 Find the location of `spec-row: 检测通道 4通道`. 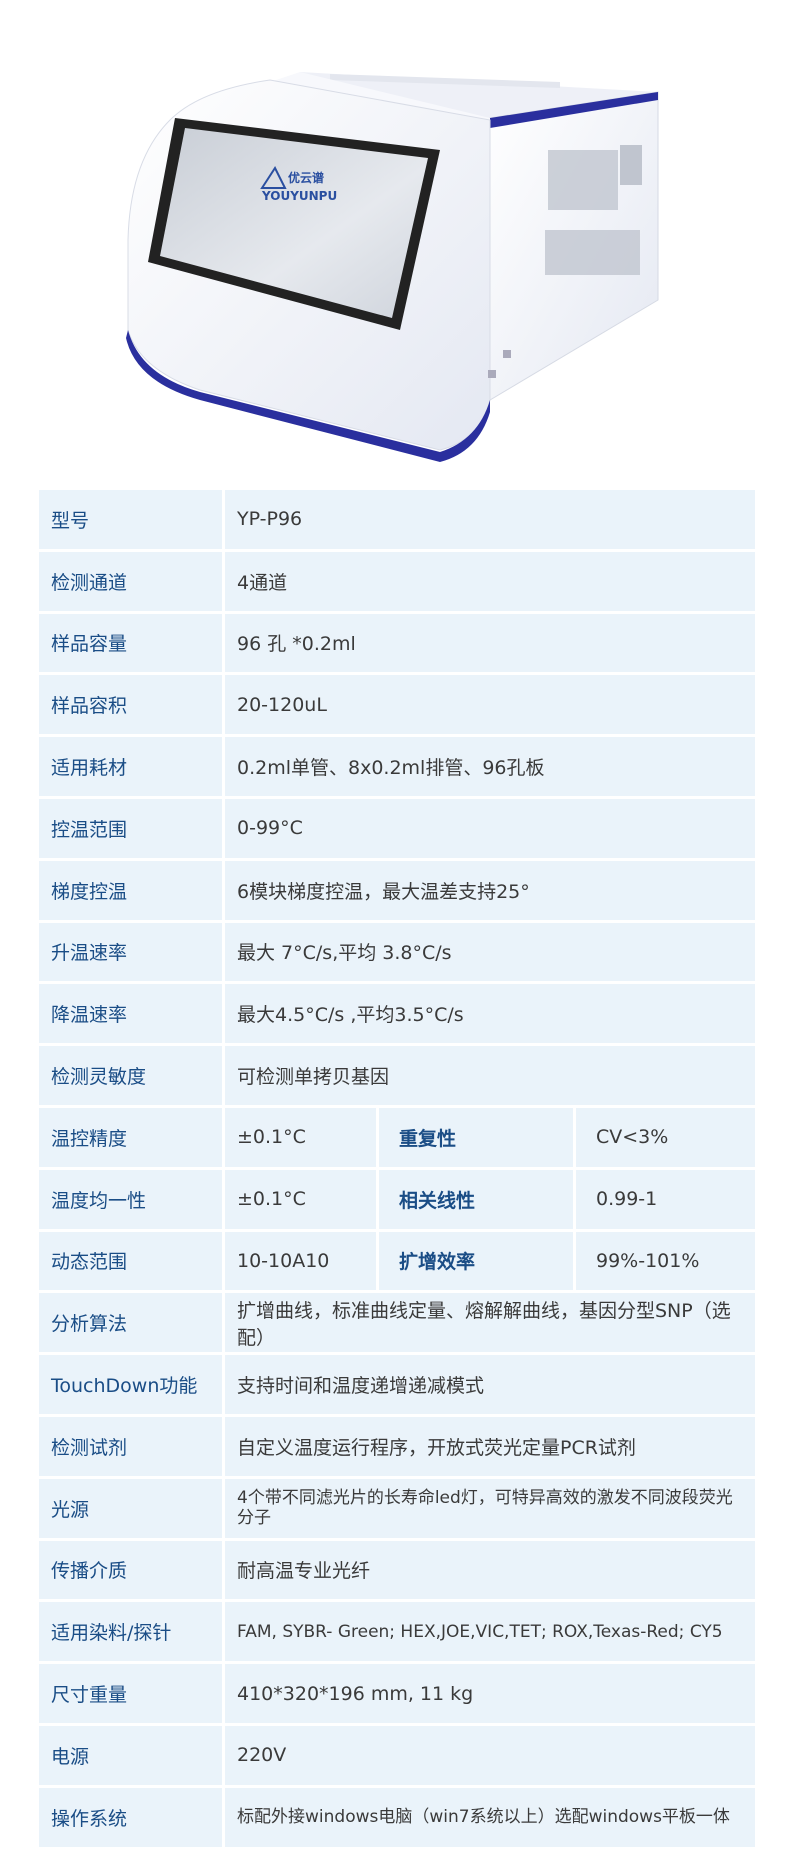

spec-row: 检测通道 4通道 is located at coordinates (397, 581).